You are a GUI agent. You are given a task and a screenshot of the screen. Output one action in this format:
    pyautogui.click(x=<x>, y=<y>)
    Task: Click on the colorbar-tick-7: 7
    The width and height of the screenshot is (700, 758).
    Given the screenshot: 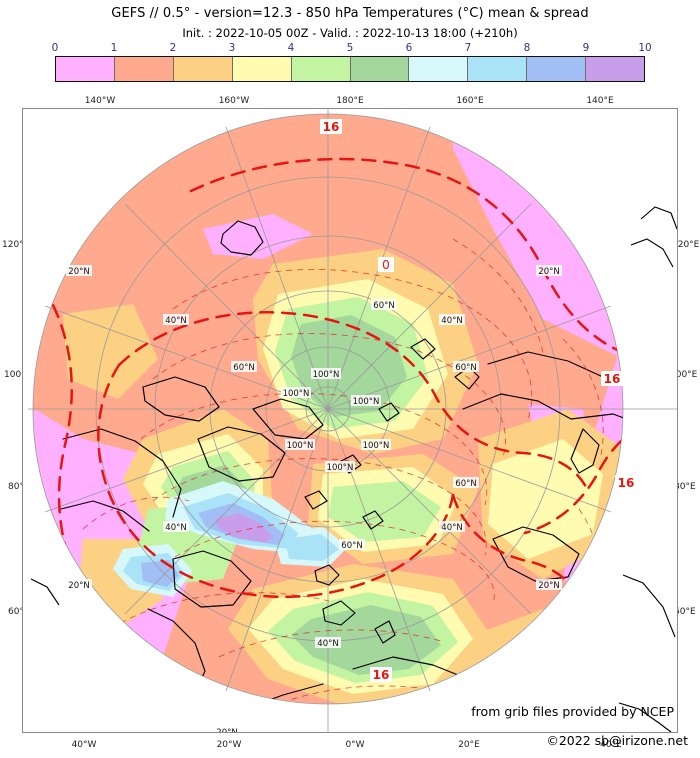 What is the action you would take?
    pyautogui.click(x=468, y=48)
    